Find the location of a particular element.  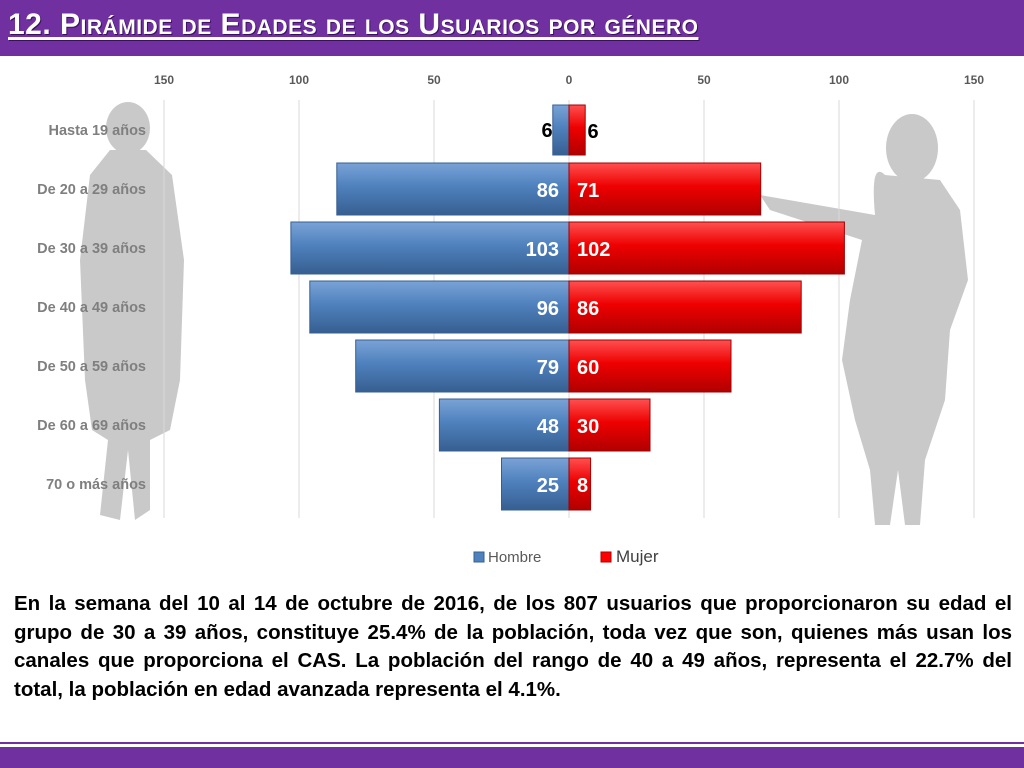

category-label: Hasta 19 años is located at coordinates (97, 131).